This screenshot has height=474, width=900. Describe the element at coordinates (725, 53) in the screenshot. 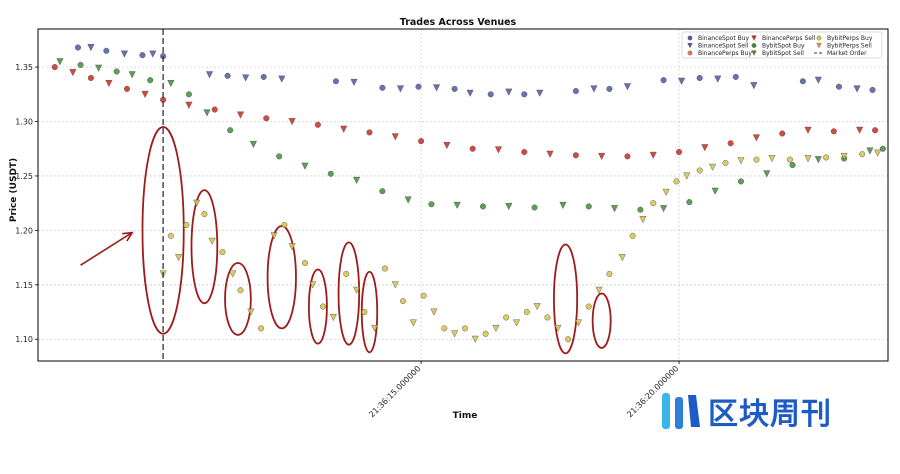

I see `legend-label: BinancePerps Buy` at that location.